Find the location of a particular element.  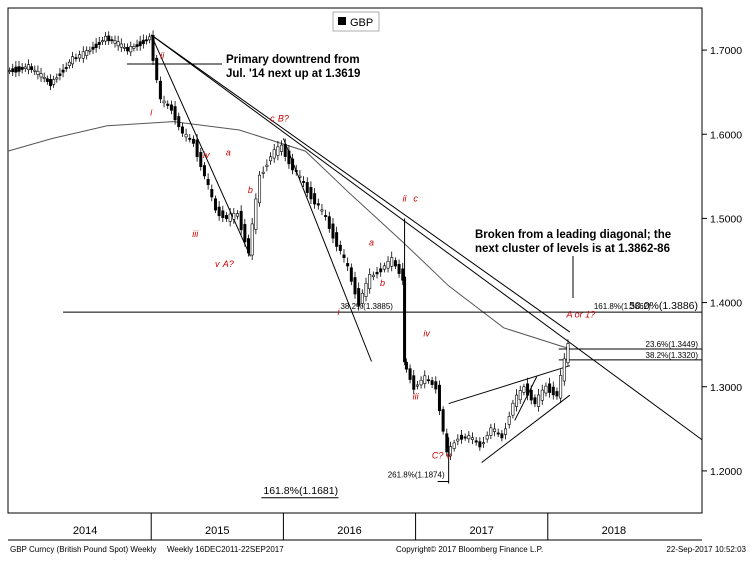

wave-label-4: iv is located at coordinates (206, 155).